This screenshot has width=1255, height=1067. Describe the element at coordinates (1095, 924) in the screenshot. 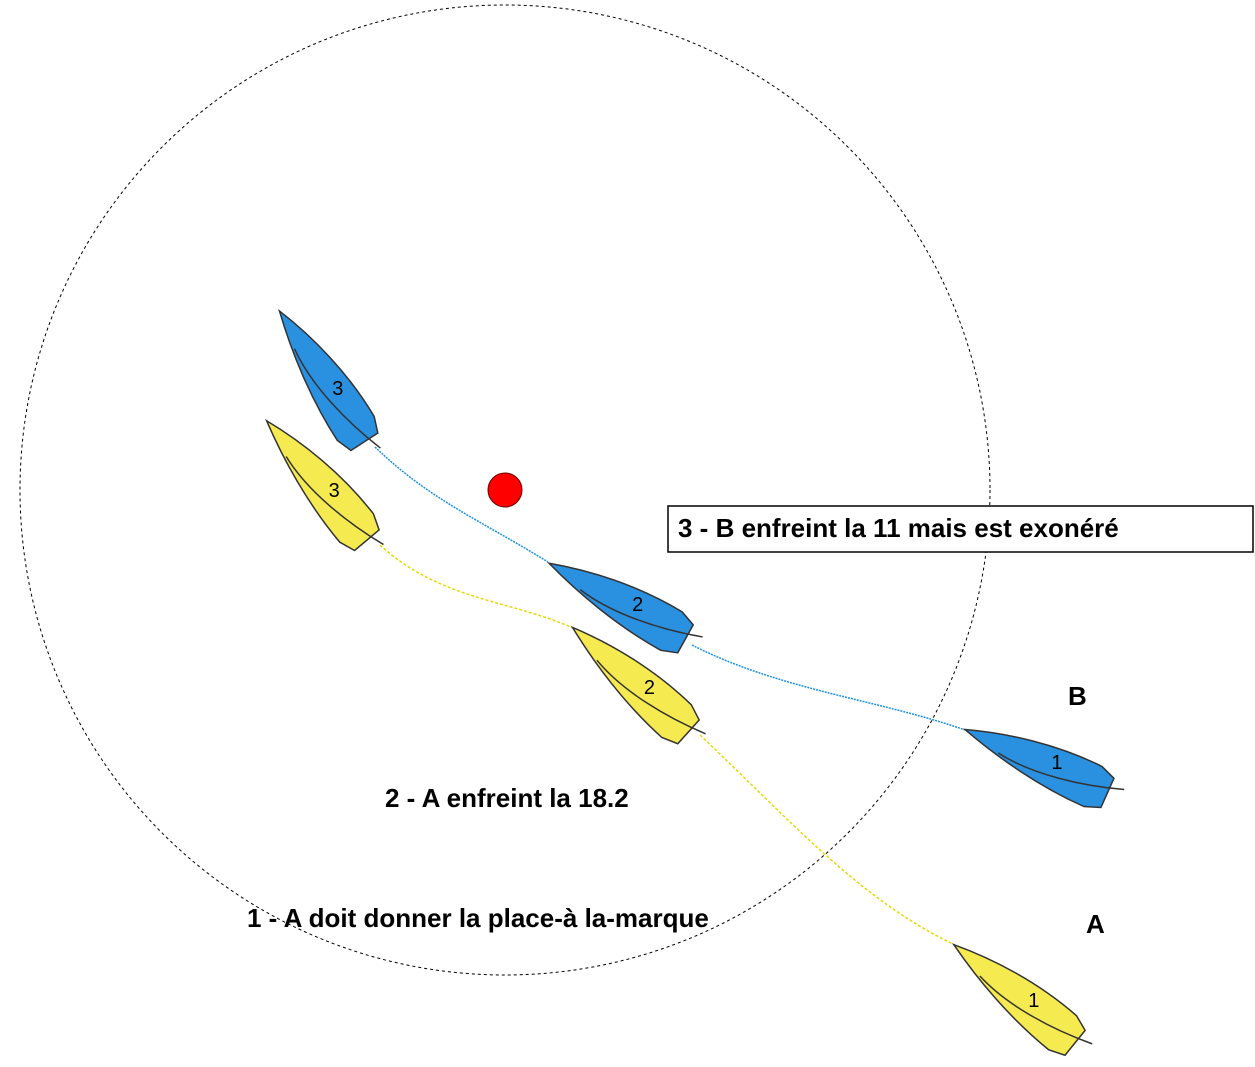

I see `boat-letter: A` at that location.